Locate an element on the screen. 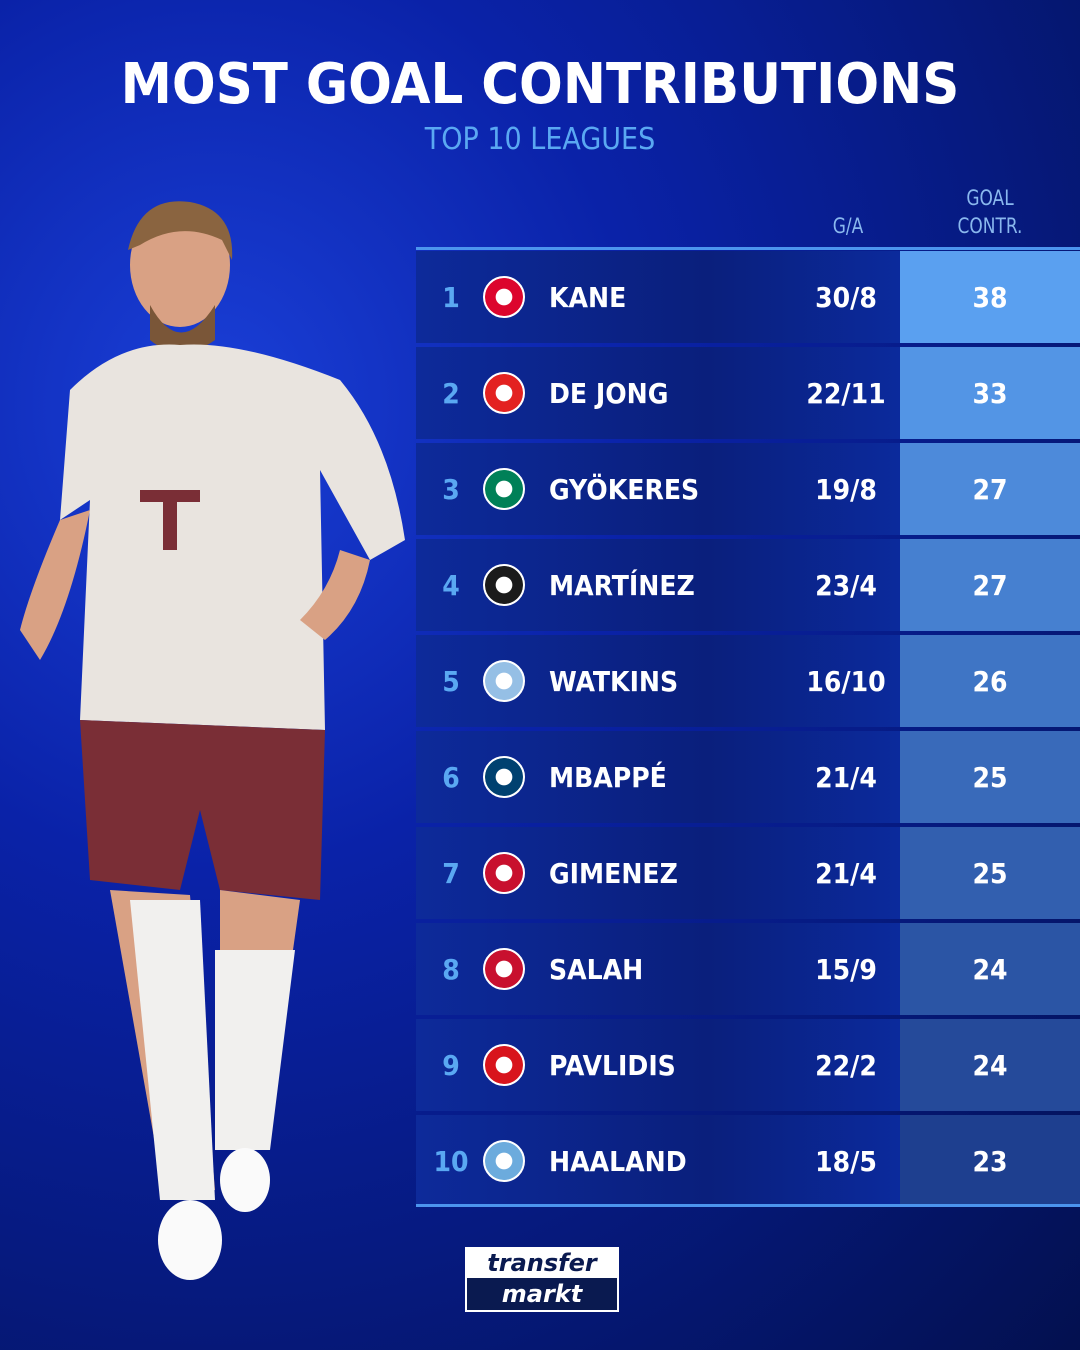 The image size is (1080, 1350). goals-assists: 30/8 is located at coordinates (846, 297).